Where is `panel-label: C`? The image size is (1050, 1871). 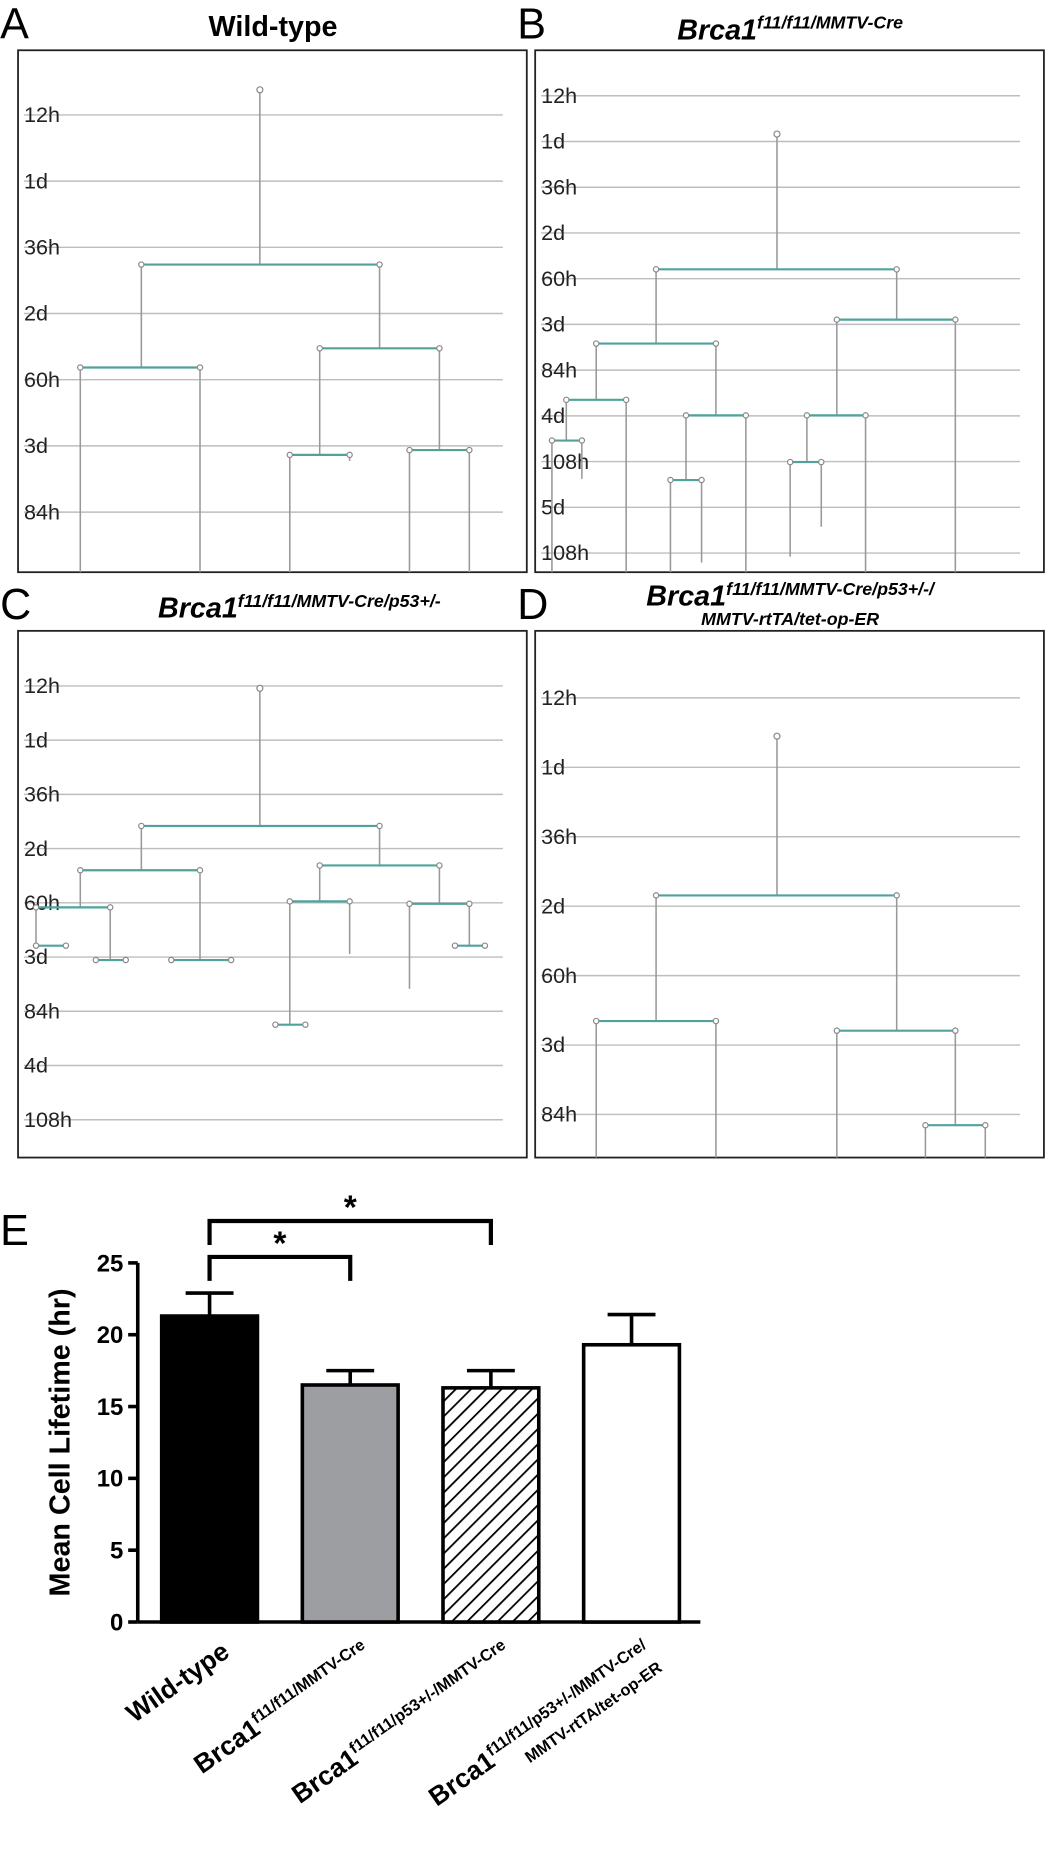 panel-label: C is located at coordinates (15, 605).